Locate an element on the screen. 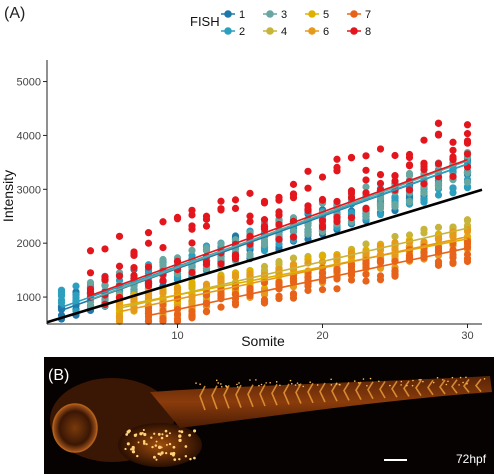 The height and width of the screenshot is (476, 500). y-tick-label: 5000 is located at coordinates (29, 83).